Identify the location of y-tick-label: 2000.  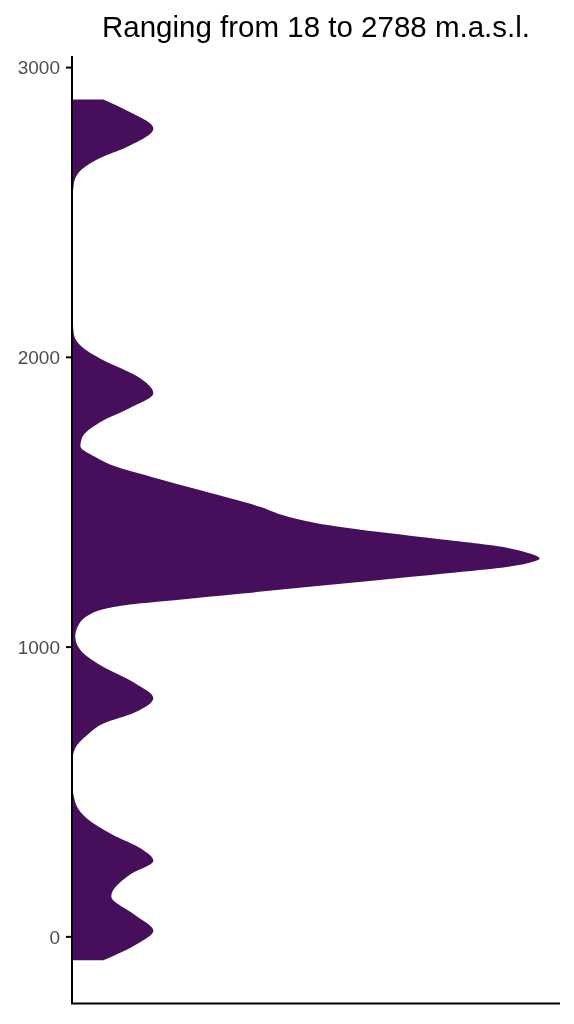
(38, 357).